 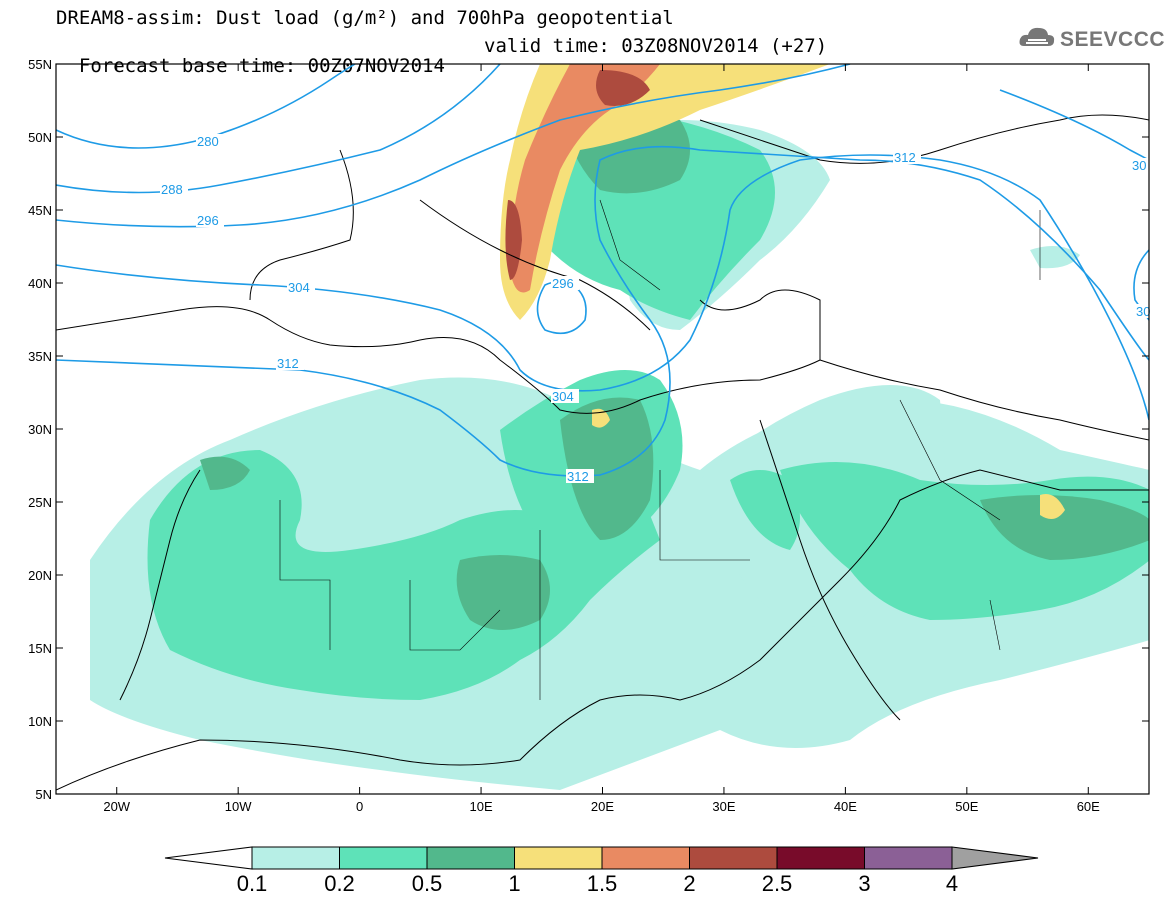 What do you see at coordinates (656, 46) in the screenshot?
I see `valid-time: valid time: 03Z08NOV2014 (+27)` at bounding box center [656, 46].